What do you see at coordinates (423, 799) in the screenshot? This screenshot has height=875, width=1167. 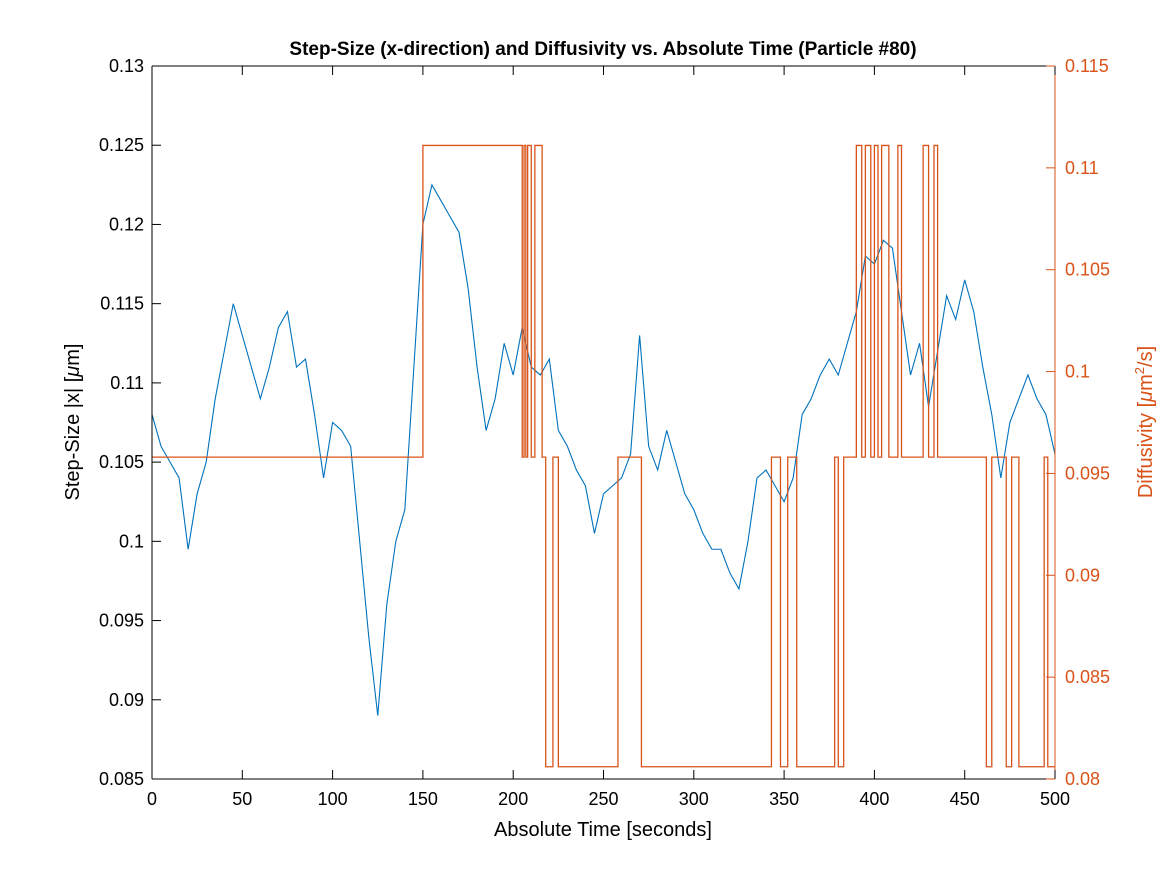 I see `x-tick-label: 150` at bounding box center [423, 799].